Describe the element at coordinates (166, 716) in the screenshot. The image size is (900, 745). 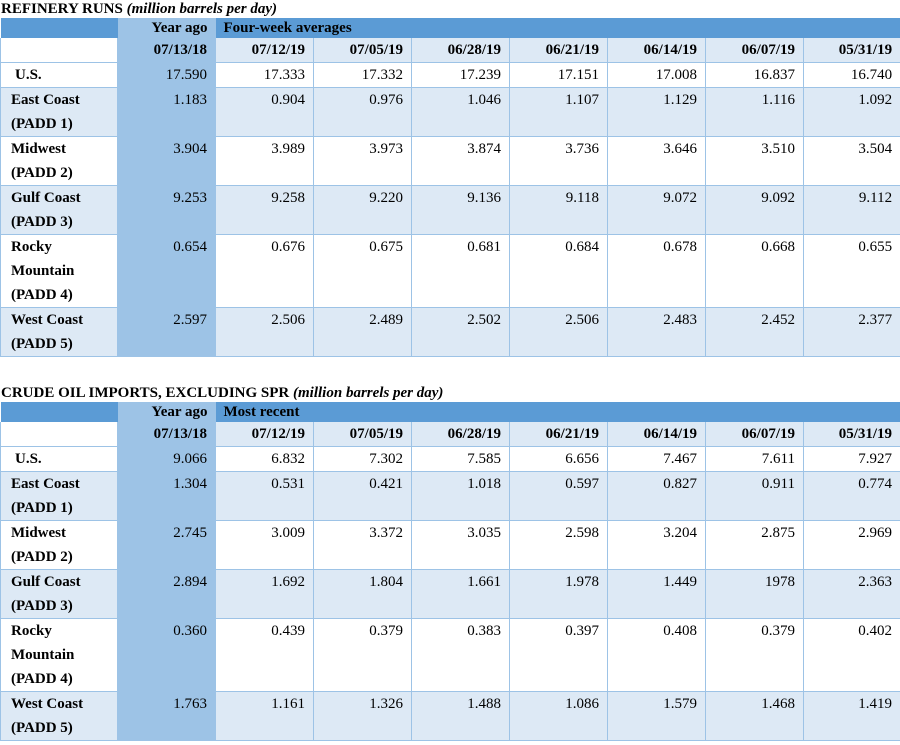
I see `value-cell: 1.763` at that location.